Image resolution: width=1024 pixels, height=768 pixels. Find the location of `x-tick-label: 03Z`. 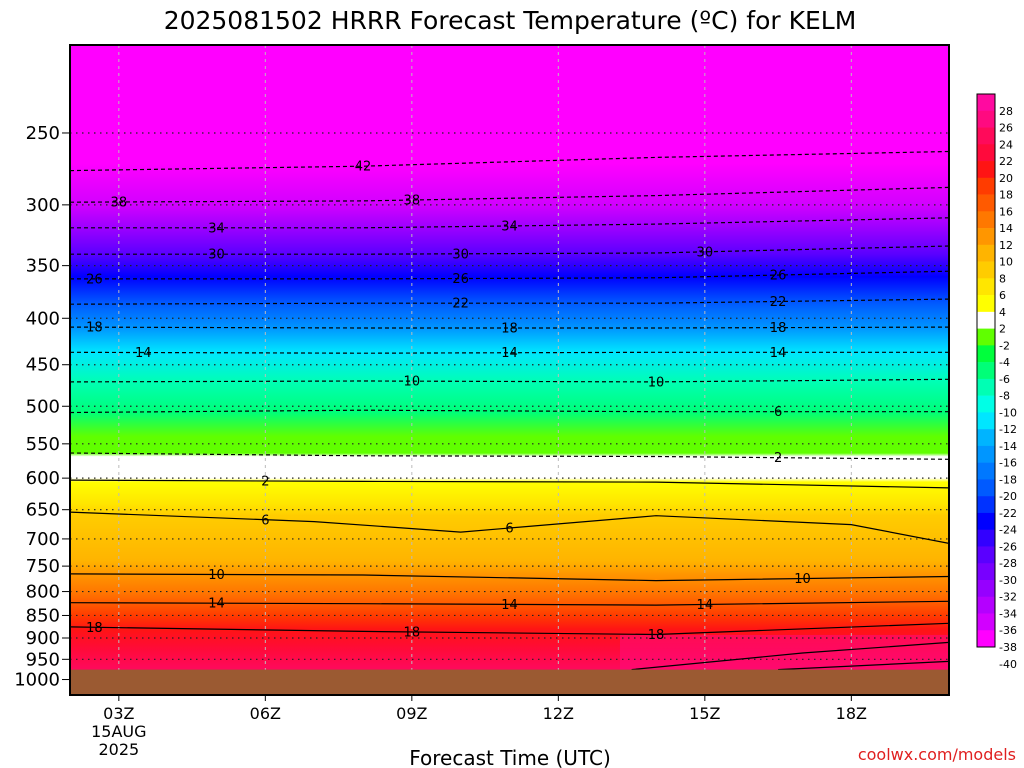

x-tick-label: 03Z is located at coordinates (118, 713).